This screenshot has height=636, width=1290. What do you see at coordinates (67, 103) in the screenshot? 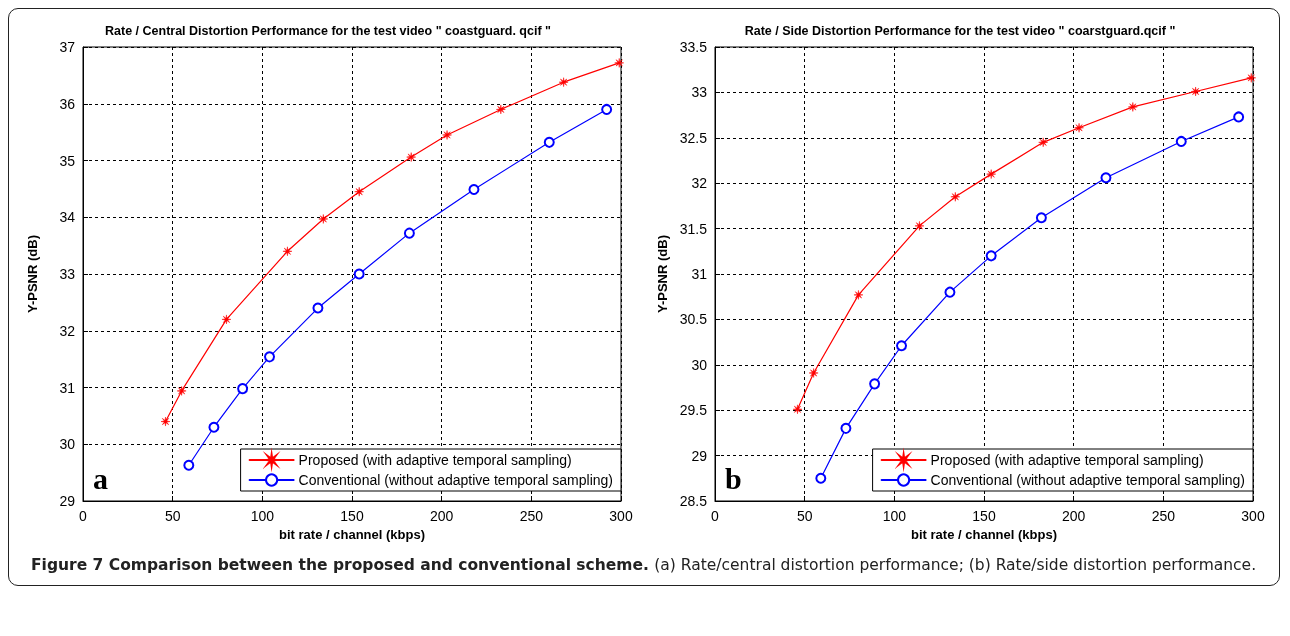
I see `y-tick-label: 36` at bounding box center [67, 103].